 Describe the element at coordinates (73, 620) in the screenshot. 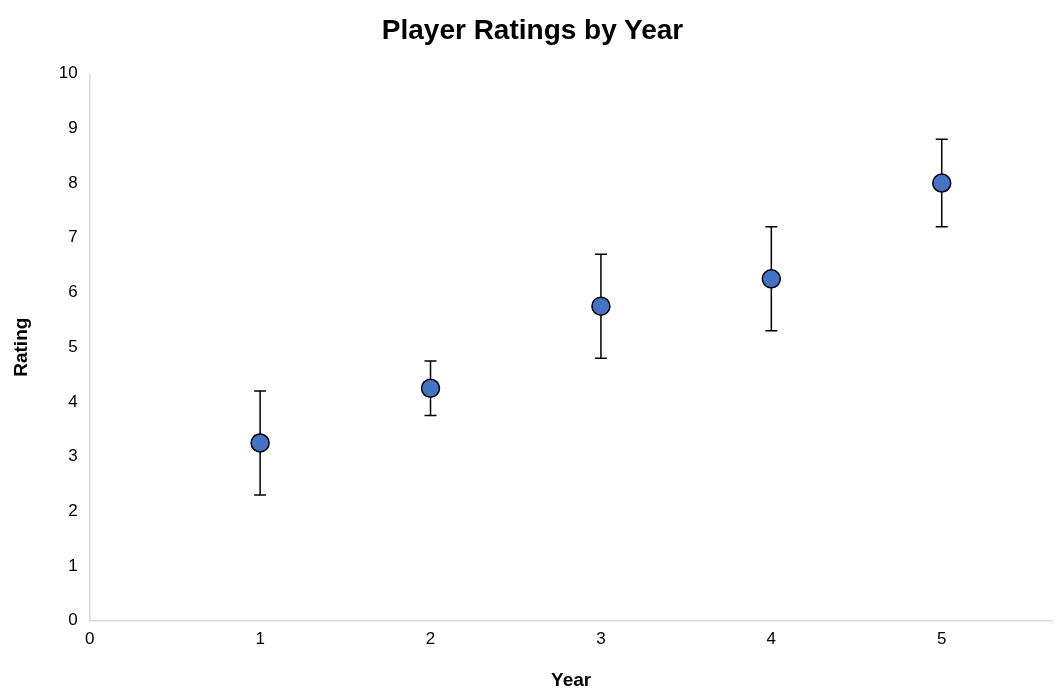

I see `y-tick-label: 0` at that location.